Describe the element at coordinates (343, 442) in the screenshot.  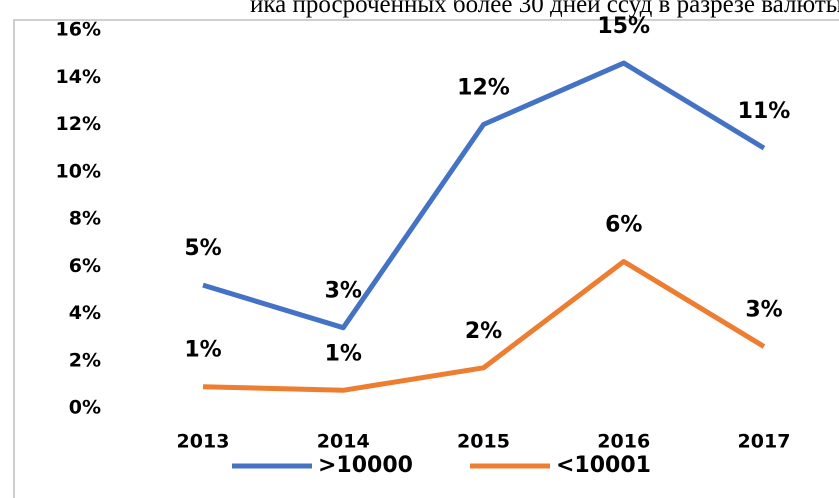
I see `x-tick-label: 2014` at that location.